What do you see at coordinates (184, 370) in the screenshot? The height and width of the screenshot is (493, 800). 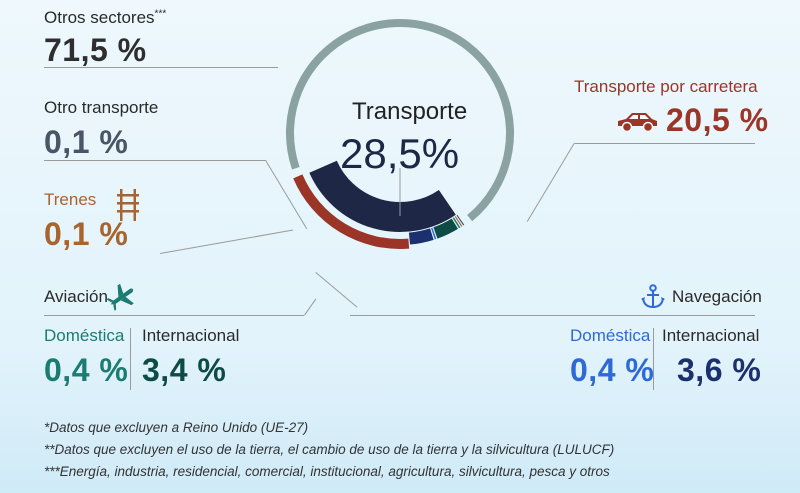 I see `aviacion-internacional-value: 3,4 %` at bounding box center [184, 370].